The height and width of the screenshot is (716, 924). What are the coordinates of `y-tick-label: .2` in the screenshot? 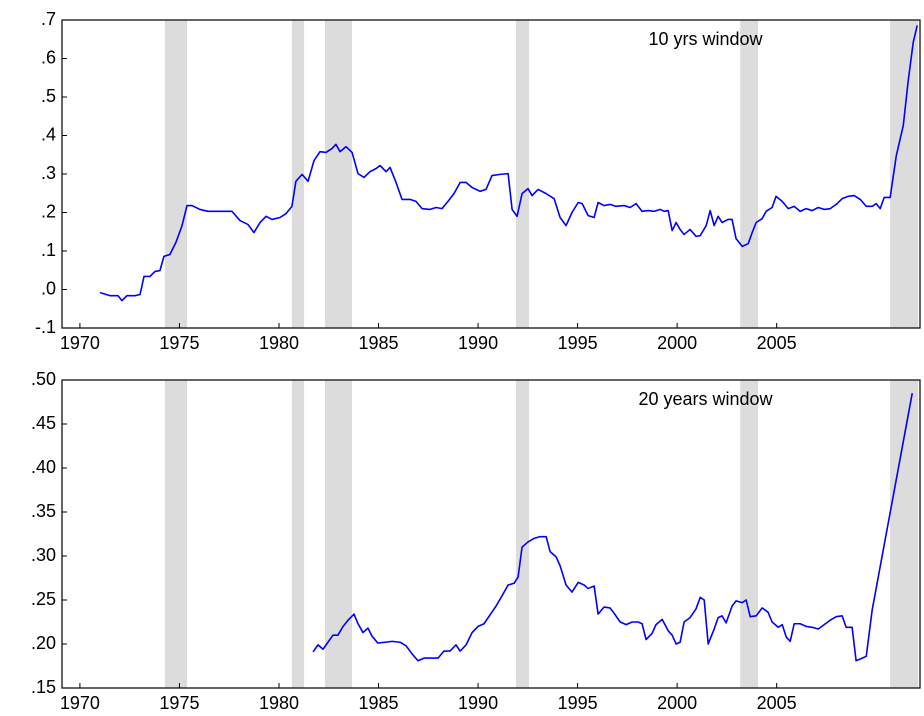 It's located at (48, 211).